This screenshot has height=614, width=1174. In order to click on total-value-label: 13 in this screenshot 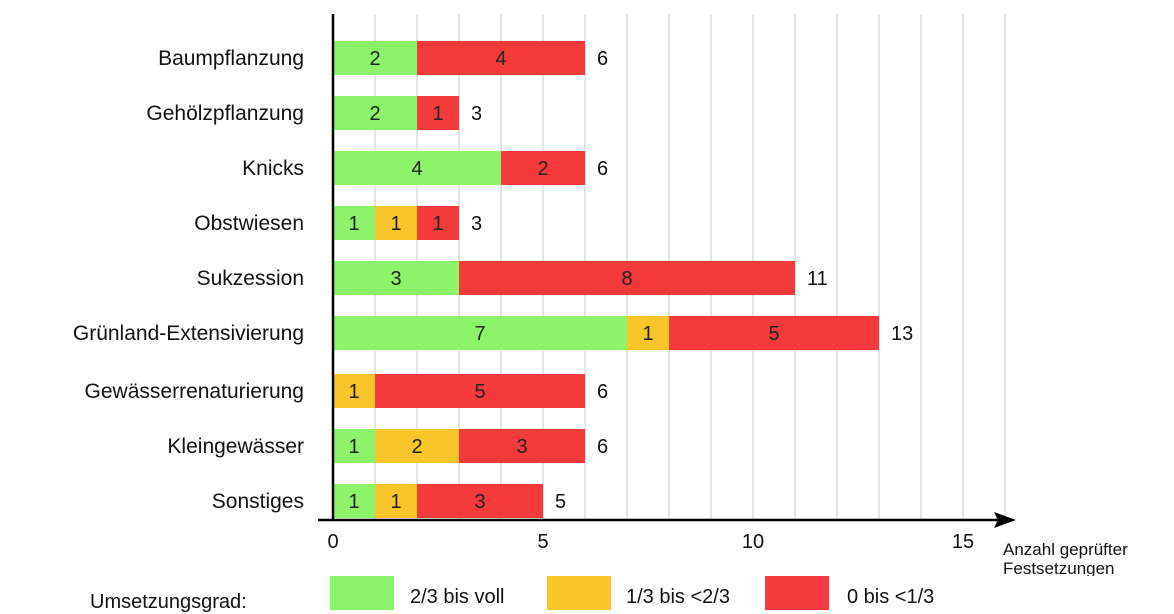, I will do `click(902, 334)`.